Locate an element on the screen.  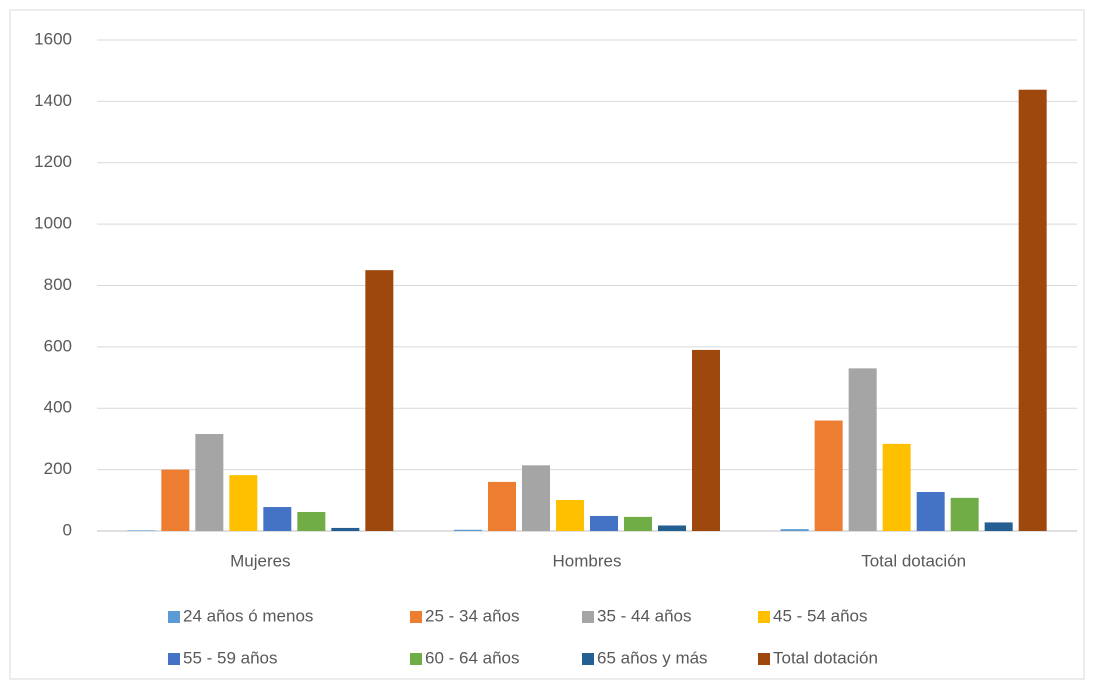
y-tick-label: 0 is located at coordinates (67, 529).